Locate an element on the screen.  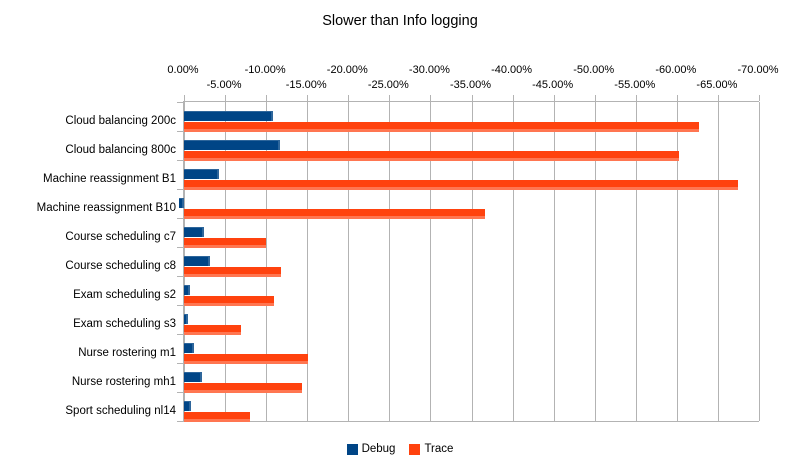
category-label: Exam scheduling s2 is located at coordinates (124, 295).